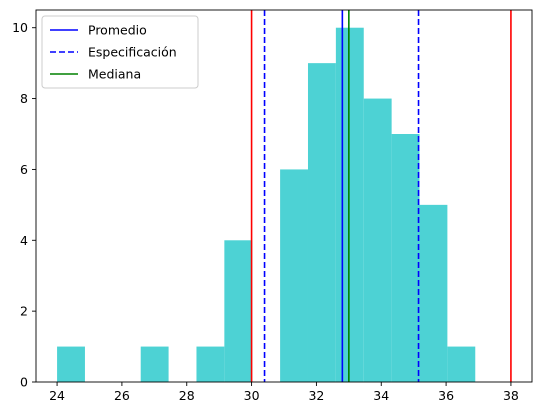 The image size is (546, 416). I want to click on x-tick-label: 28, so click(187, 395).